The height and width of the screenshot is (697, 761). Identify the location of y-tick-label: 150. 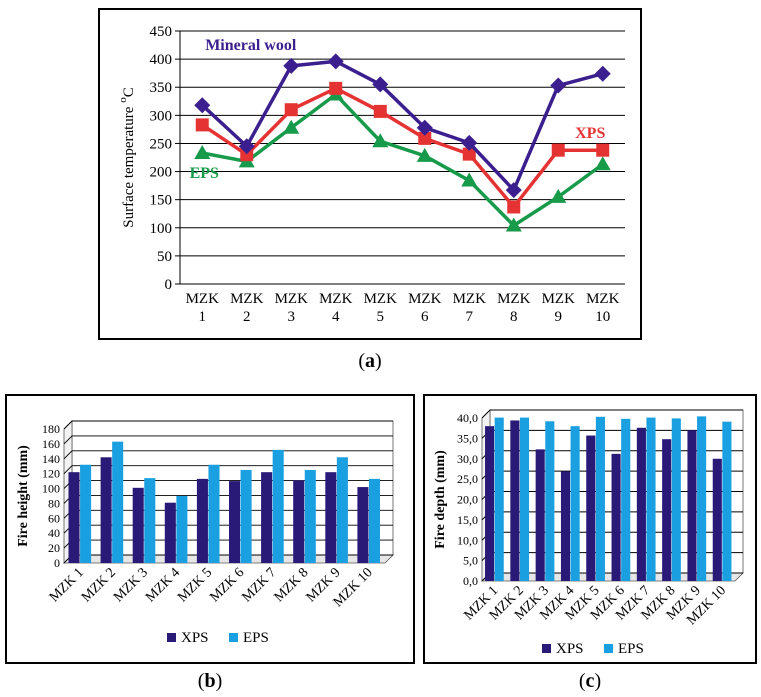
(161, 201).